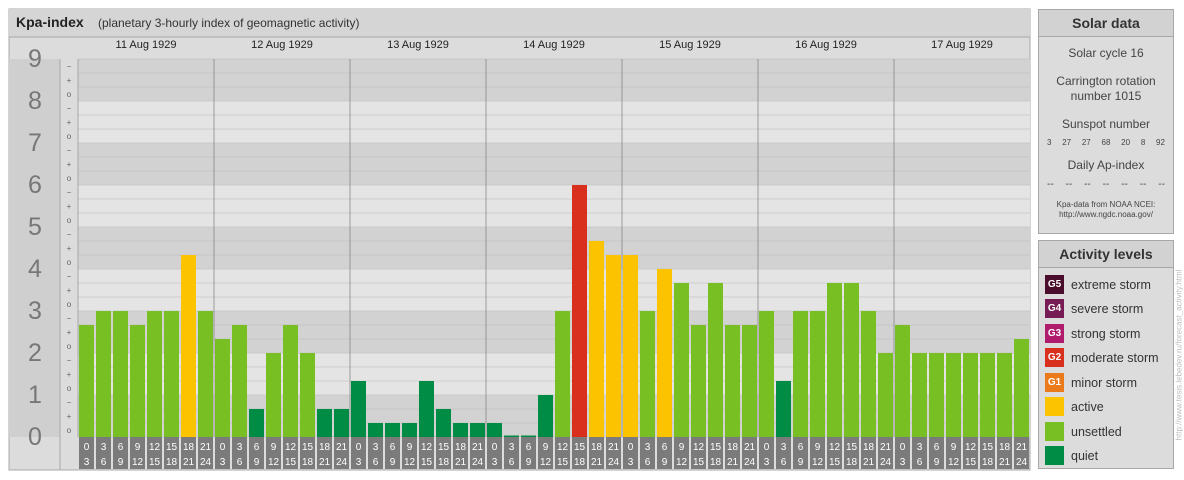 Image resolution: width=1184 pixels, height=480 pixels. Describe the element at coordinates (1111, 284) in the screenshot. I see `level-label: extreme storm` at that location.